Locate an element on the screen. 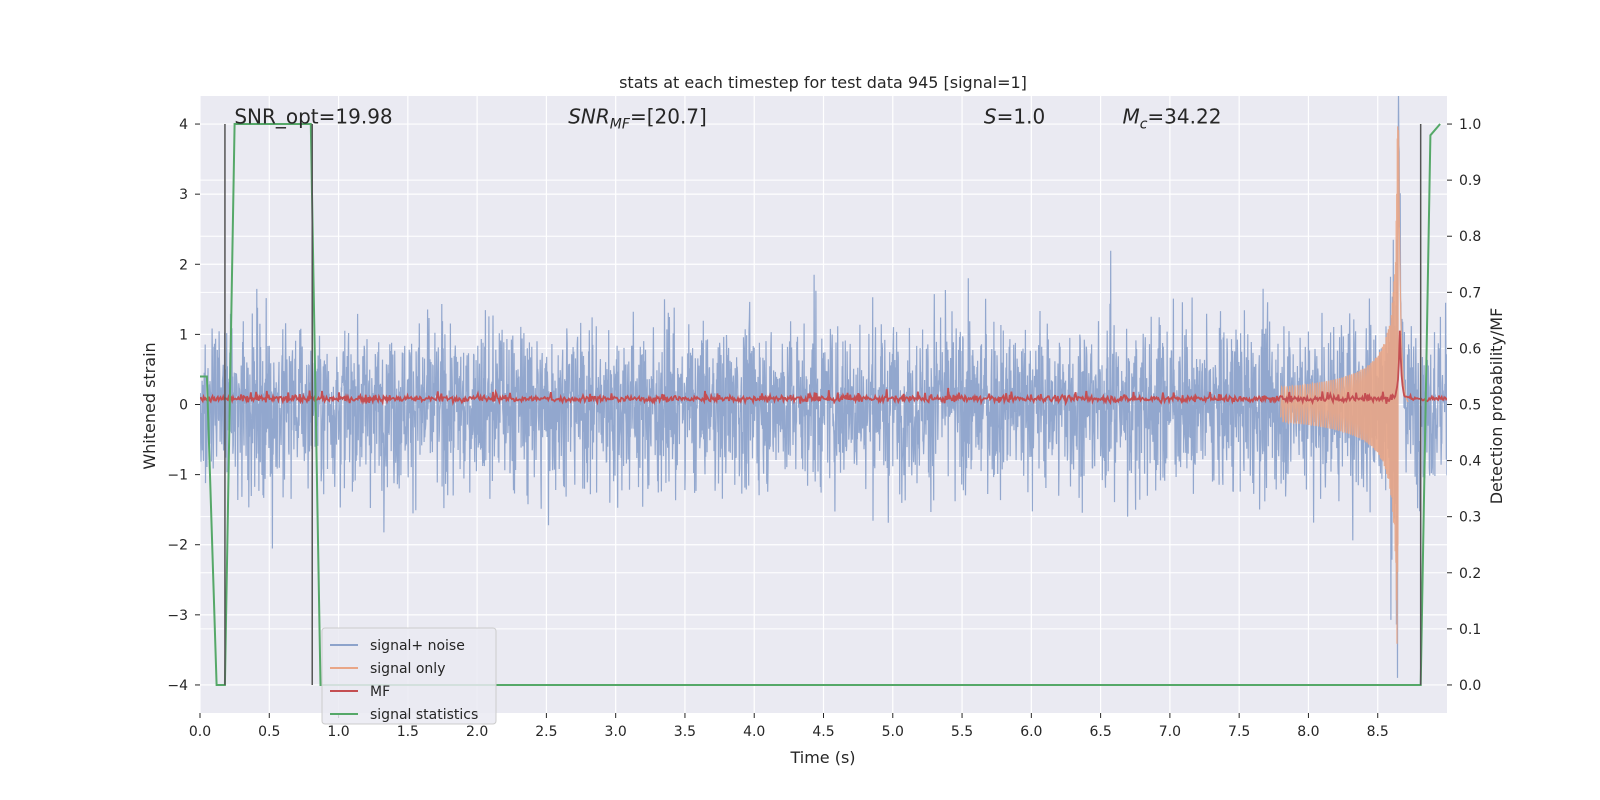  x-tick-label: 2.5 is located at coordinates (546, 732).